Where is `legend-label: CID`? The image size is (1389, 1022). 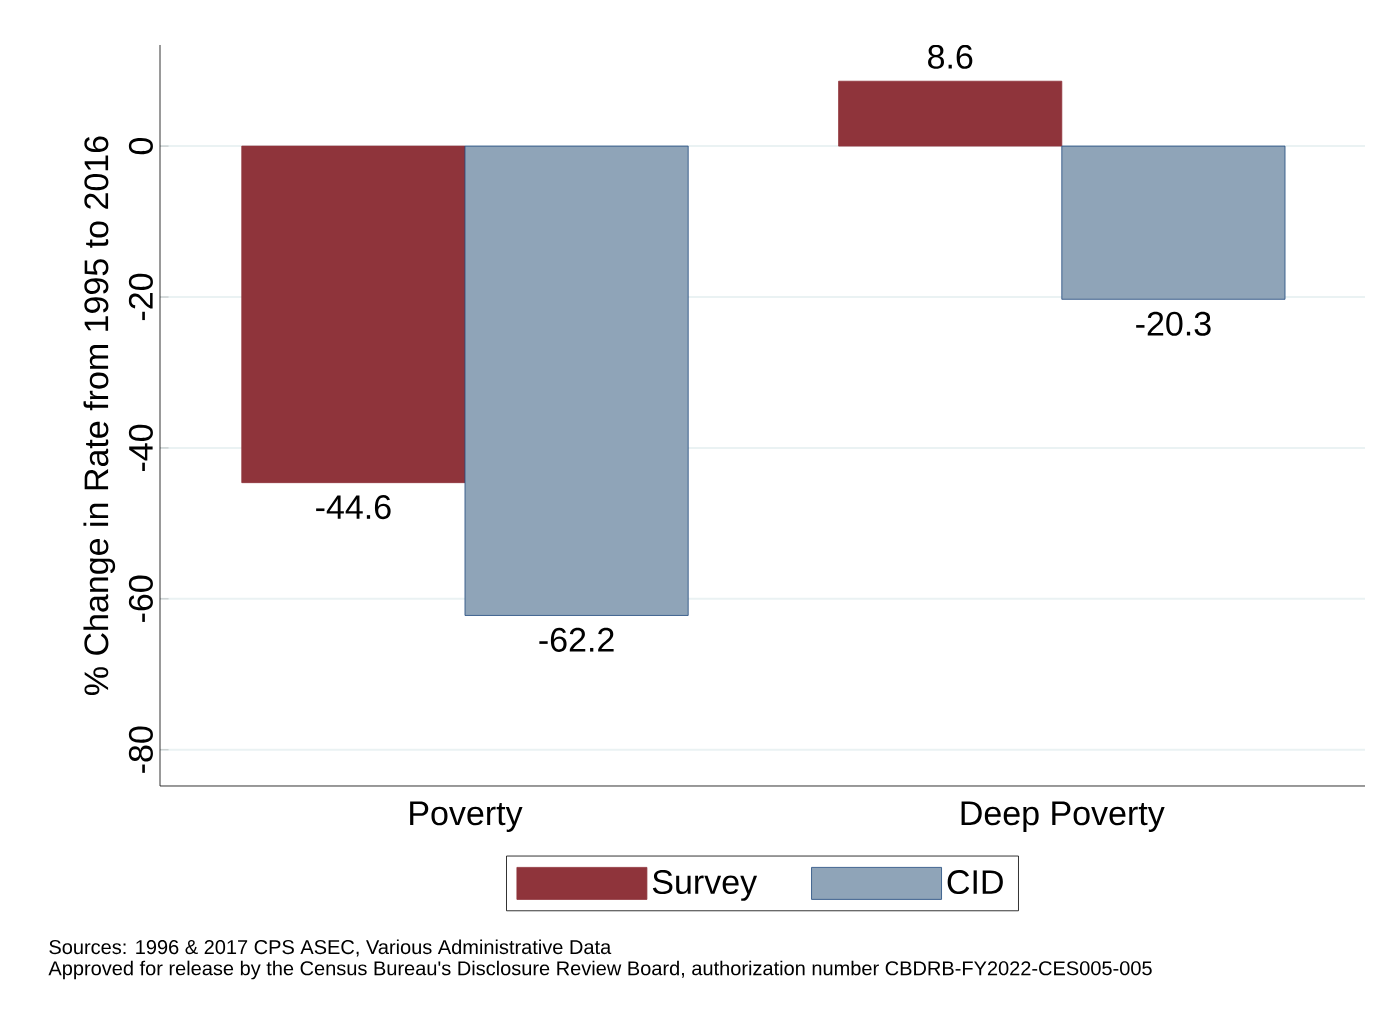
legend-label: CID is located at coordinates (975, 882).